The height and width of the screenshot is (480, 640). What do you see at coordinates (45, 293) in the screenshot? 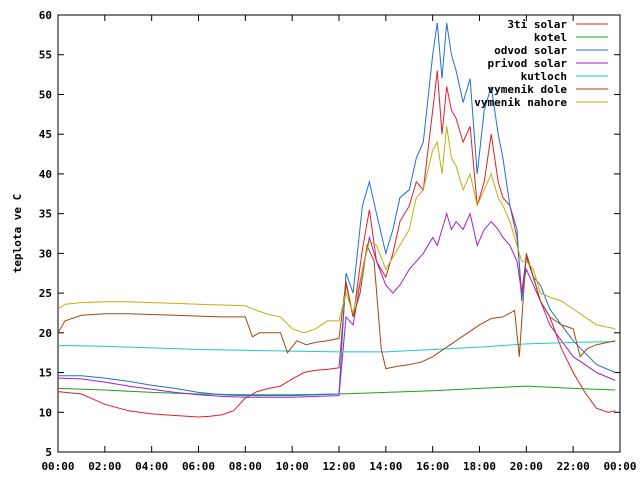
I see `y-tick-label: 25` at bounding box center [45, 293].